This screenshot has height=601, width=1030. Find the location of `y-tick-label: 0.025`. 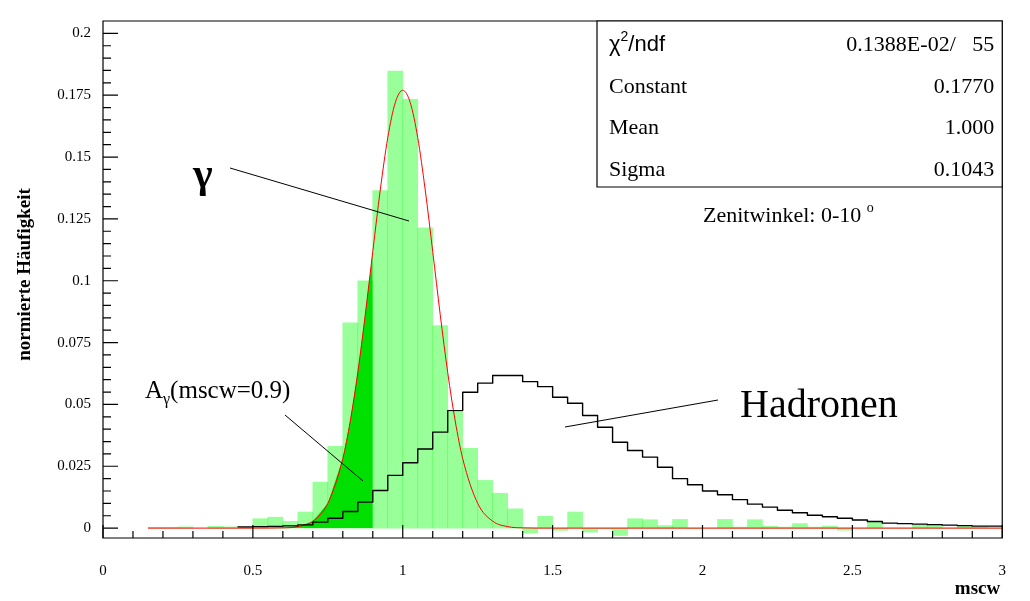

y-tick-label: 0.025 is located at coordinates (74, 465).